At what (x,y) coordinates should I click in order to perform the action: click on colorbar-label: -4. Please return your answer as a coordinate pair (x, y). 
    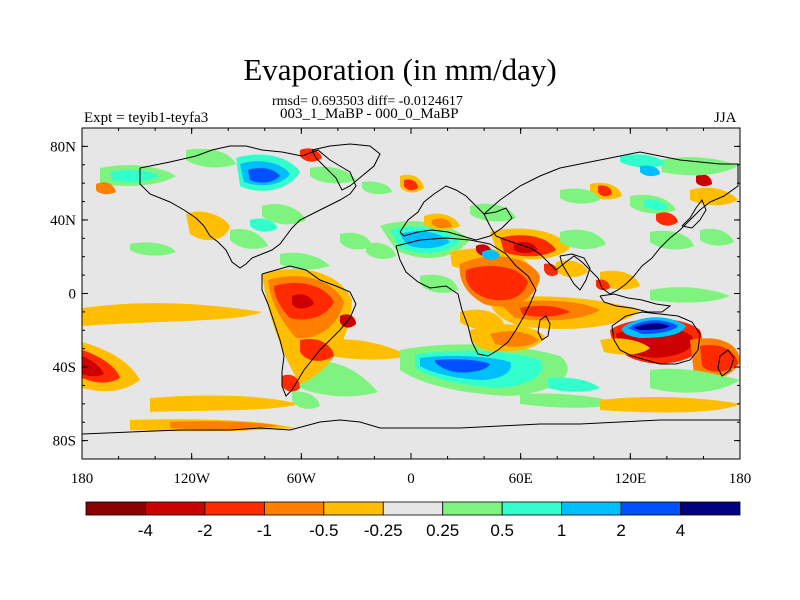
    Looking at the image, I should click on (145, 530).